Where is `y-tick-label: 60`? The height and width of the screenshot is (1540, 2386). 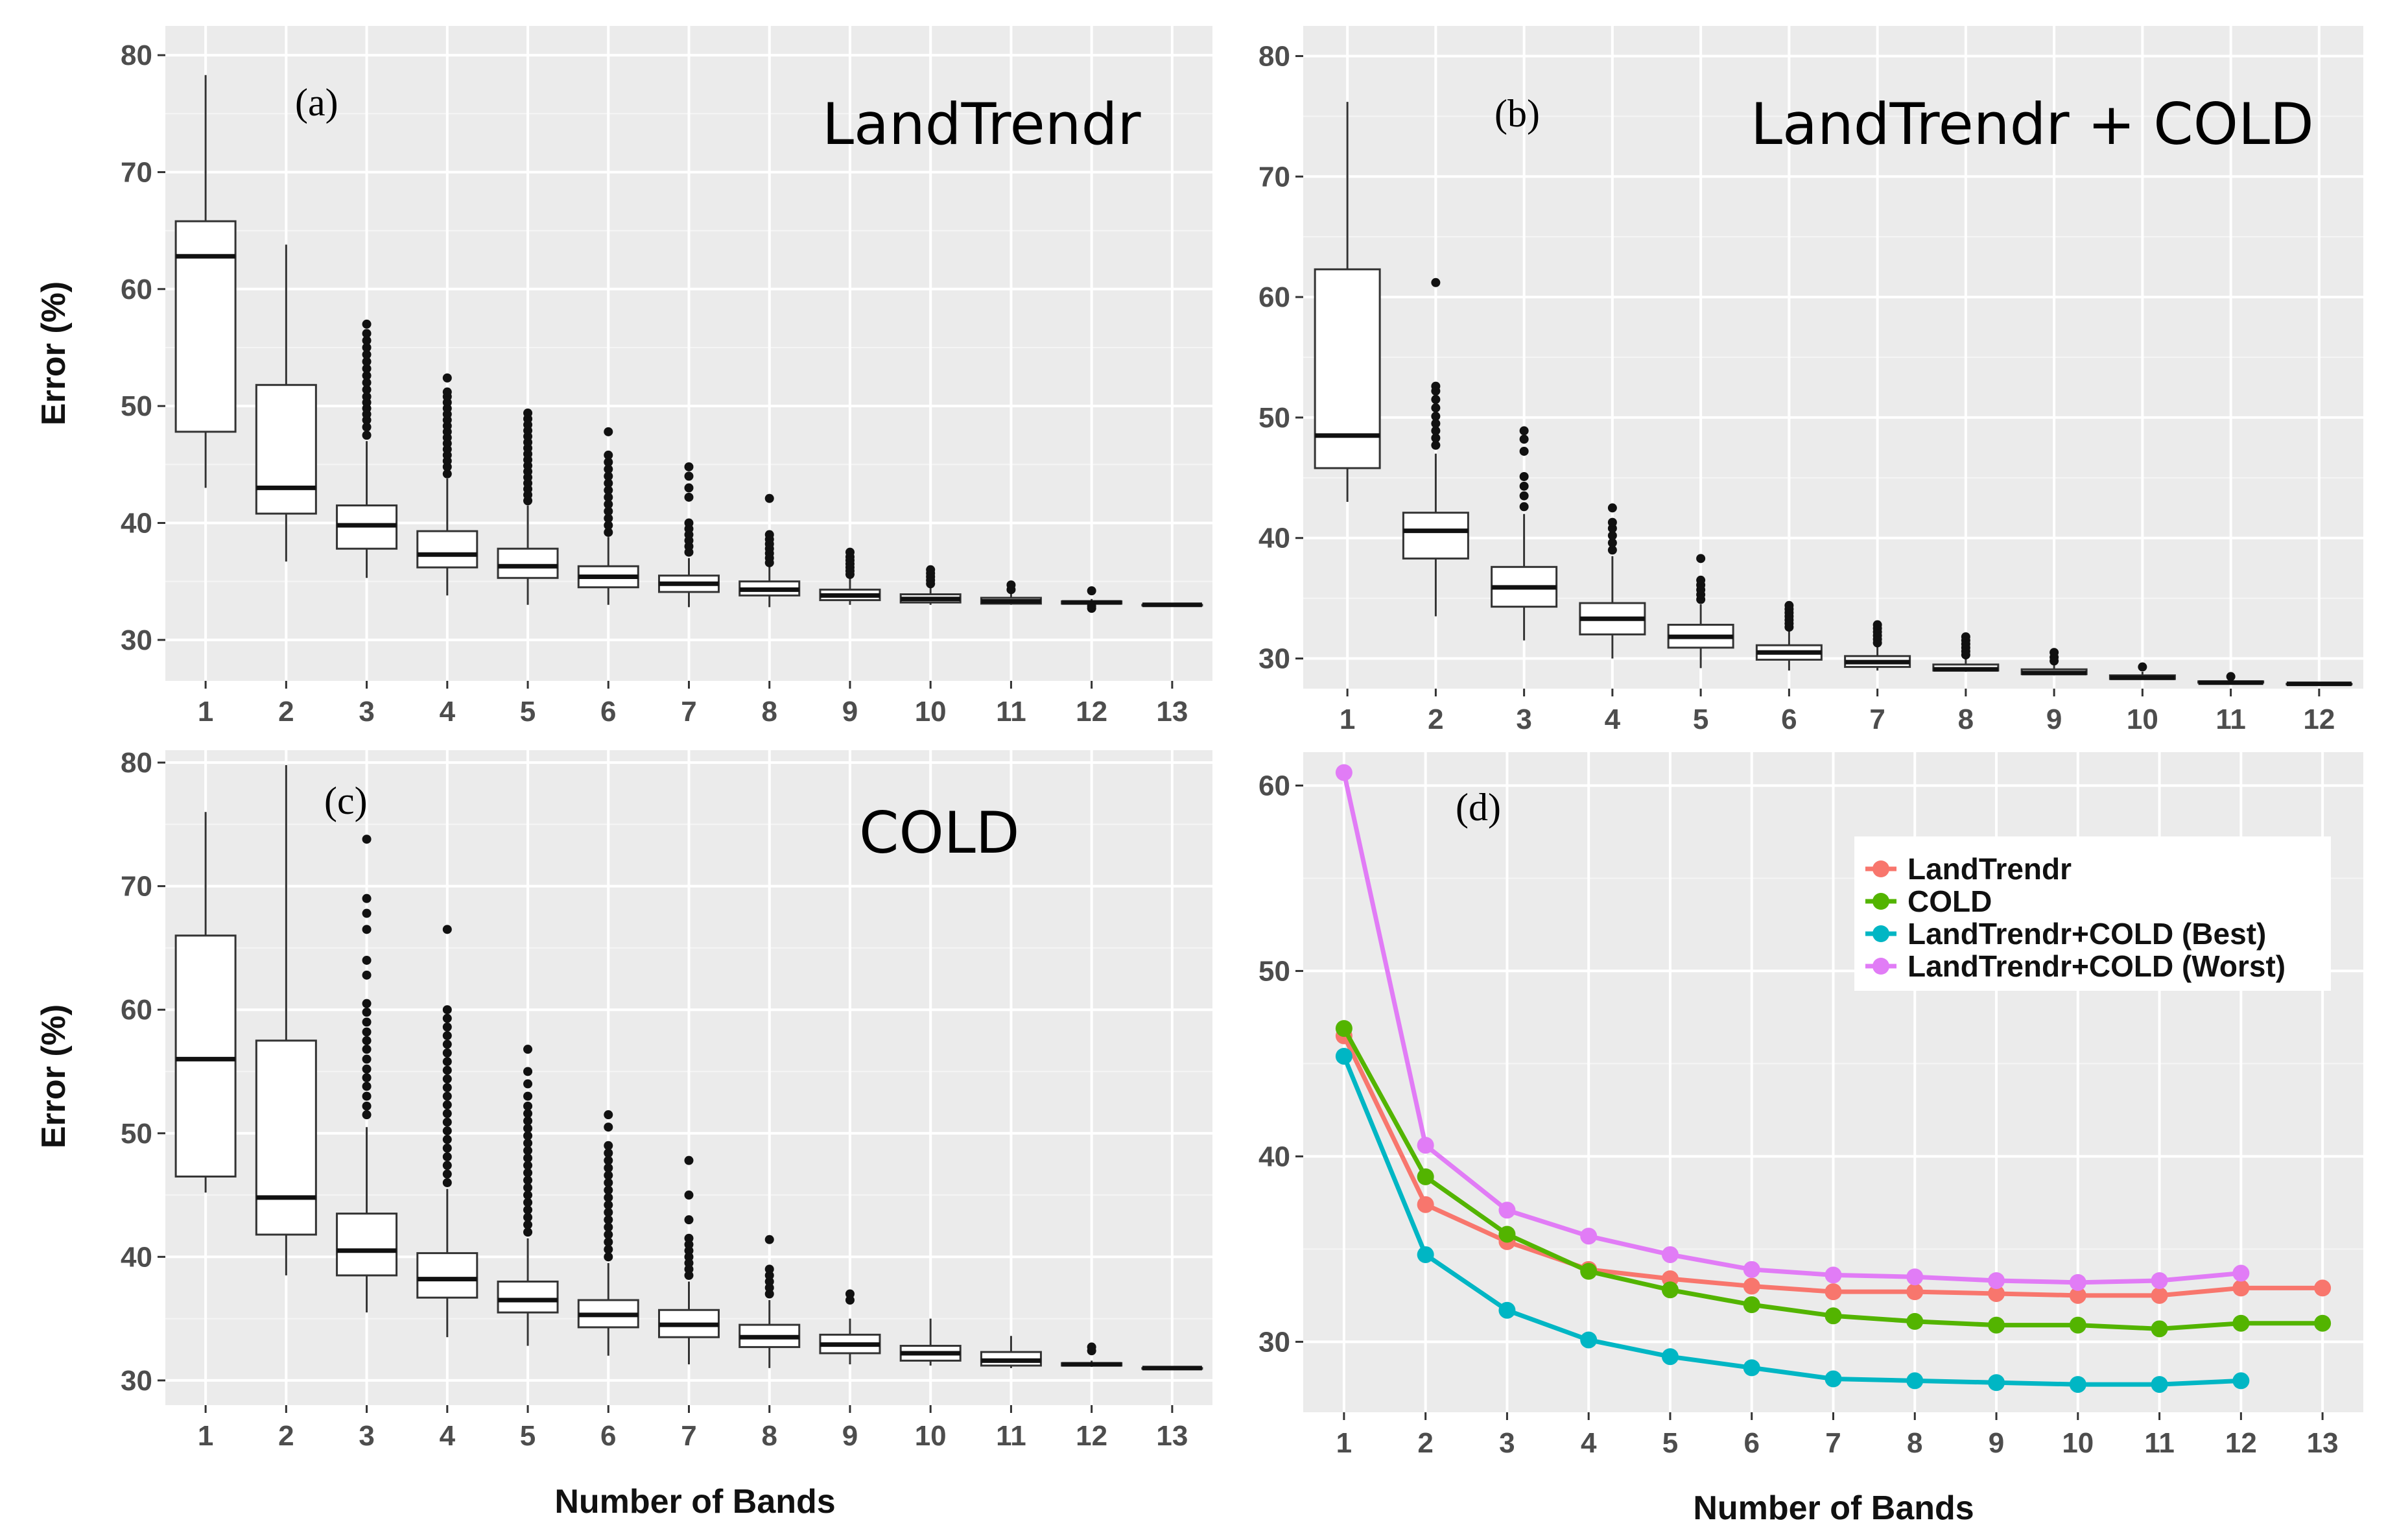
y-tick-label: 60 is located at coordinates (1274, 297).